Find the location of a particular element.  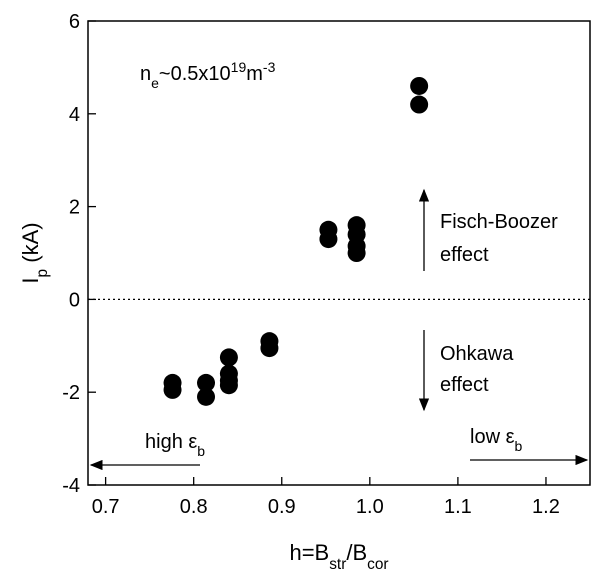

y-tick-label: 4 is located at coordinates (74, 115).